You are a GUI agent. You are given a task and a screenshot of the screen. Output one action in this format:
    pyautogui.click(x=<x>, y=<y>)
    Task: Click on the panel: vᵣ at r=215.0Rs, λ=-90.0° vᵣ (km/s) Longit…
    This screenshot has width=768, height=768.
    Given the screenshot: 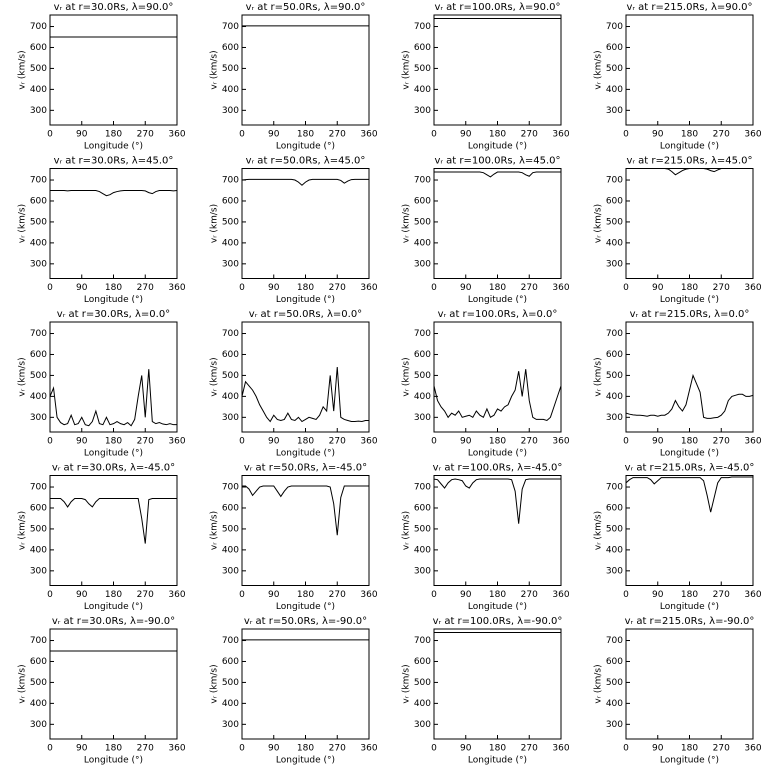 What is the action you would take?
    pyautogui.click(x=678, y=691)
    